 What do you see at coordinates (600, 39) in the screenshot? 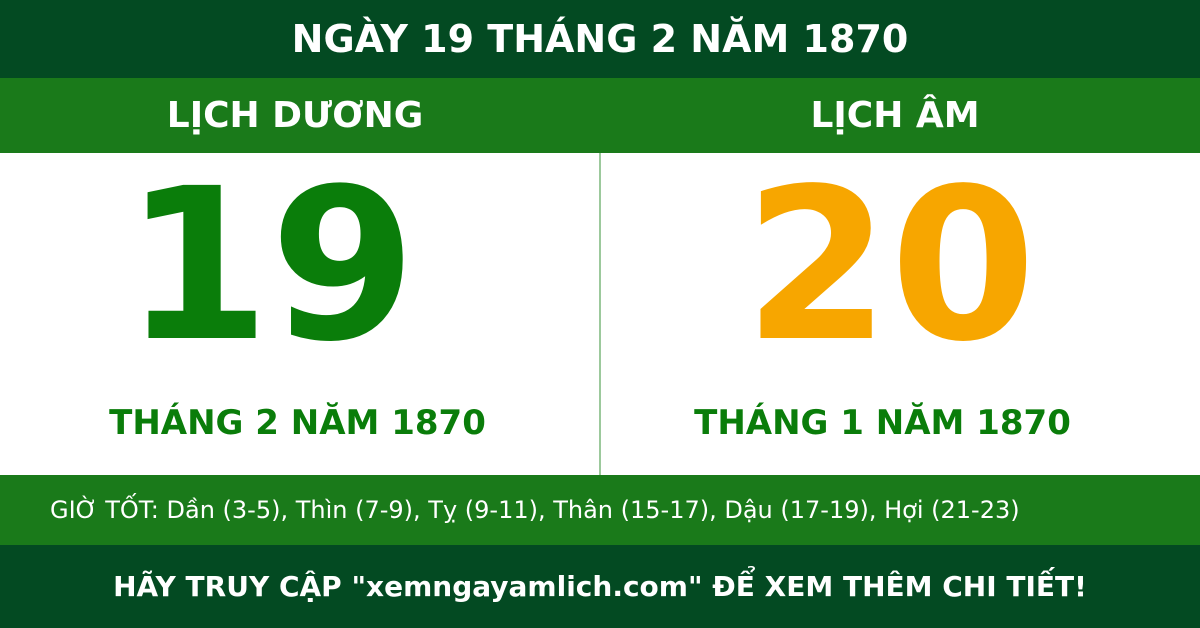
I see `header-title: NGÀY 19 THÁNG 2 NĂM 1870` at bounding box center [600, 39].